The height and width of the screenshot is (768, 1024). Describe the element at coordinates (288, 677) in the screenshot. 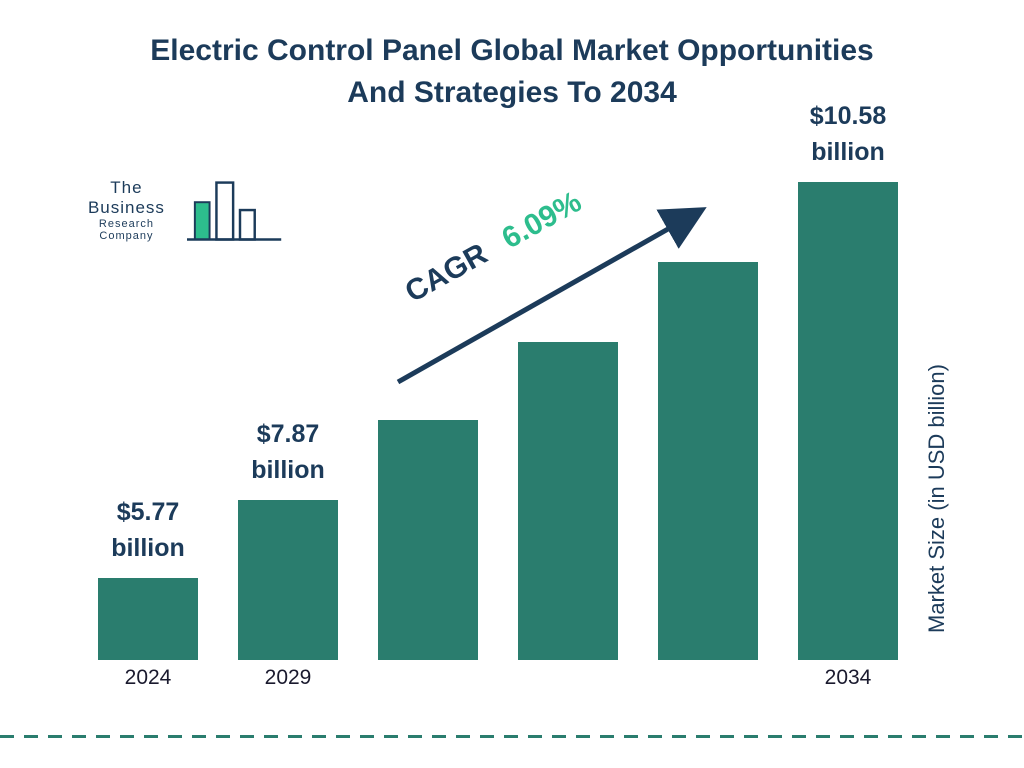

I see `x-axis-label: 2029` at that location.